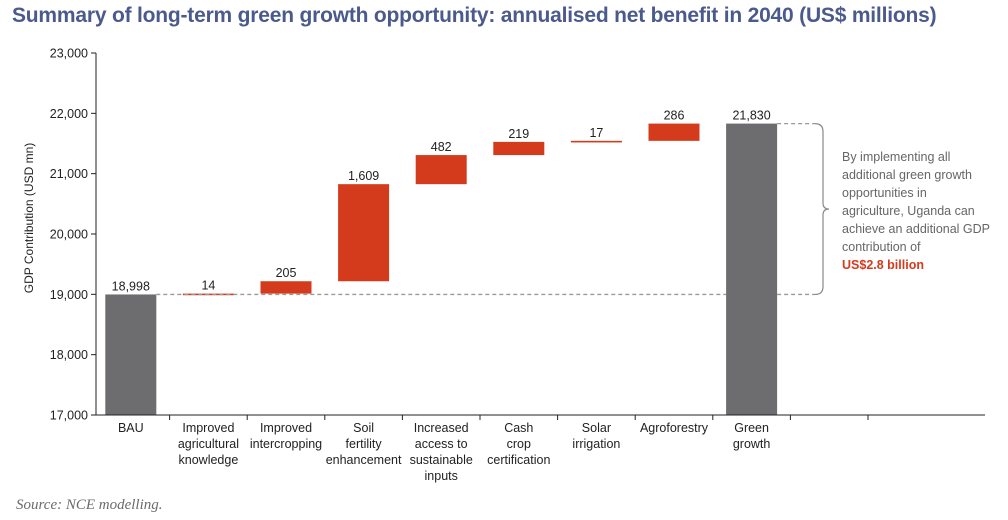  Describe the element at coordinates (441, 460) in the screenshot. I see `category-label-4-line-2: sustainable` at that location.